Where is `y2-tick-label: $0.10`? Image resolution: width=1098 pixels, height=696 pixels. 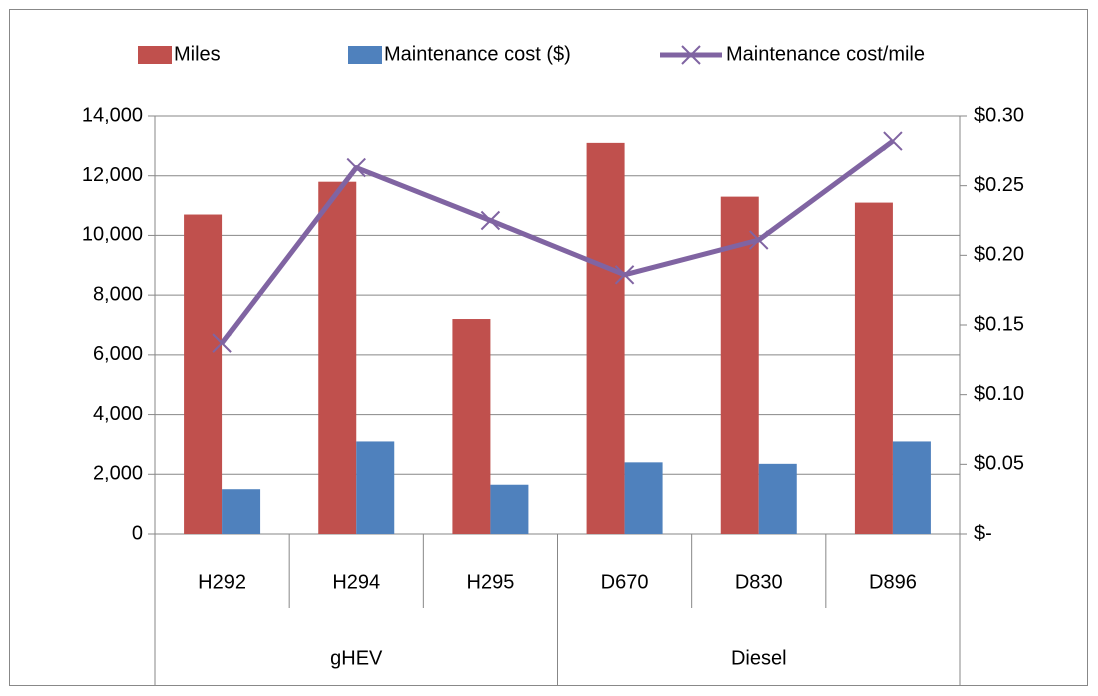 y2-tick-label: $0.10 is located at coordinates (999, 394).